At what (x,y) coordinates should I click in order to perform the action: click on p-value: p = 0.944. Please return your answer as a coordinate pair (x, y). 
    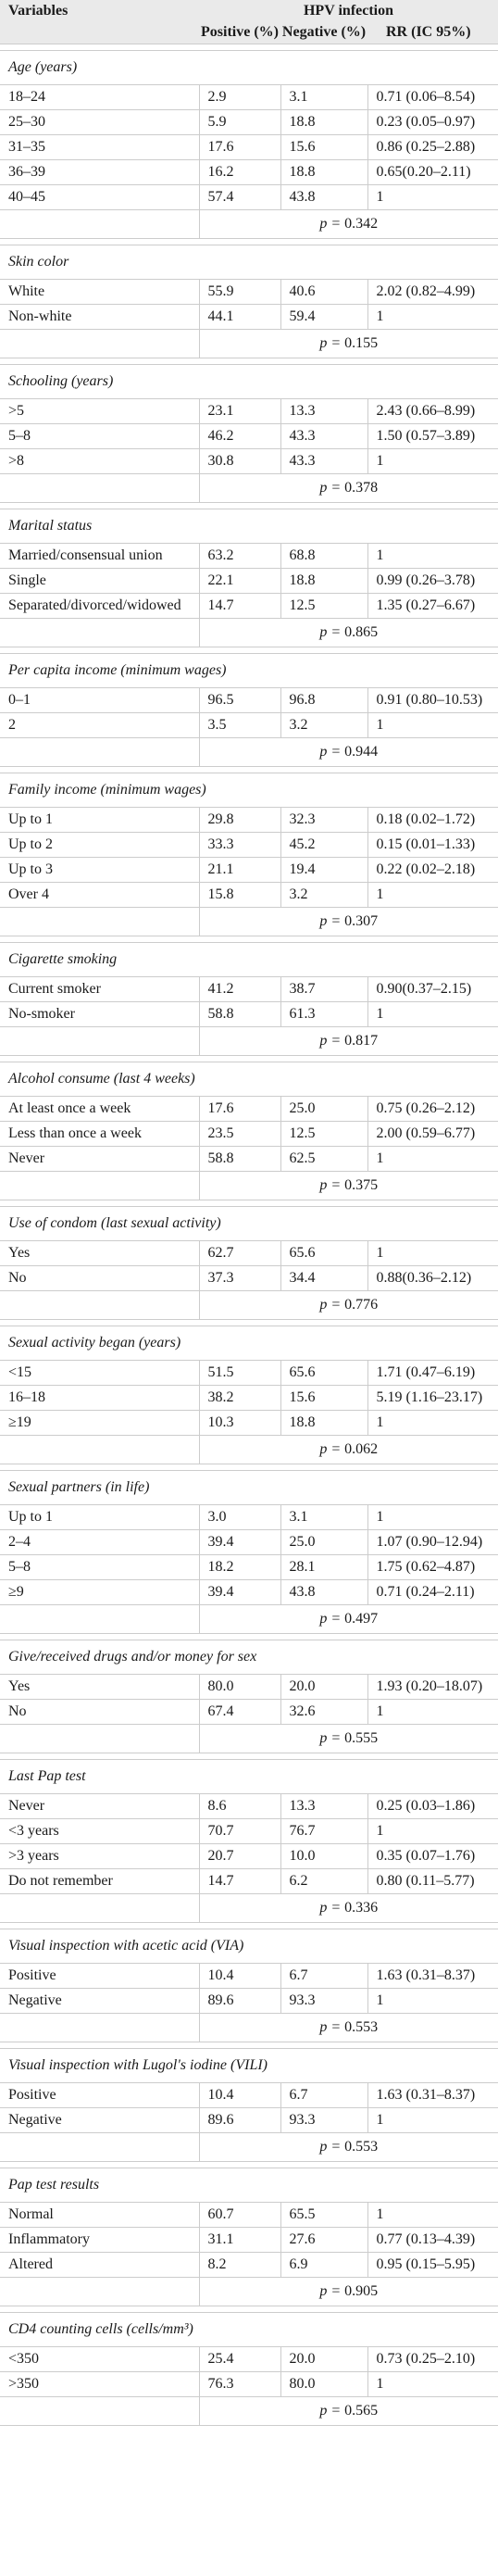
    Looking at the image, I should click on (349, 752).